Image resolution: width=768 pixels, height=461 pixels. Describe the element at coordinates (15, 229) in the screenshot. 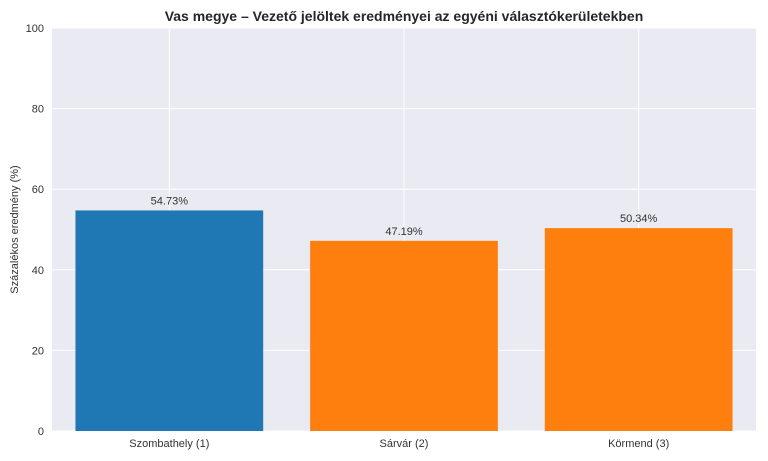

I see `y-axis-label: Százalékos eredmény (%)` at that location.